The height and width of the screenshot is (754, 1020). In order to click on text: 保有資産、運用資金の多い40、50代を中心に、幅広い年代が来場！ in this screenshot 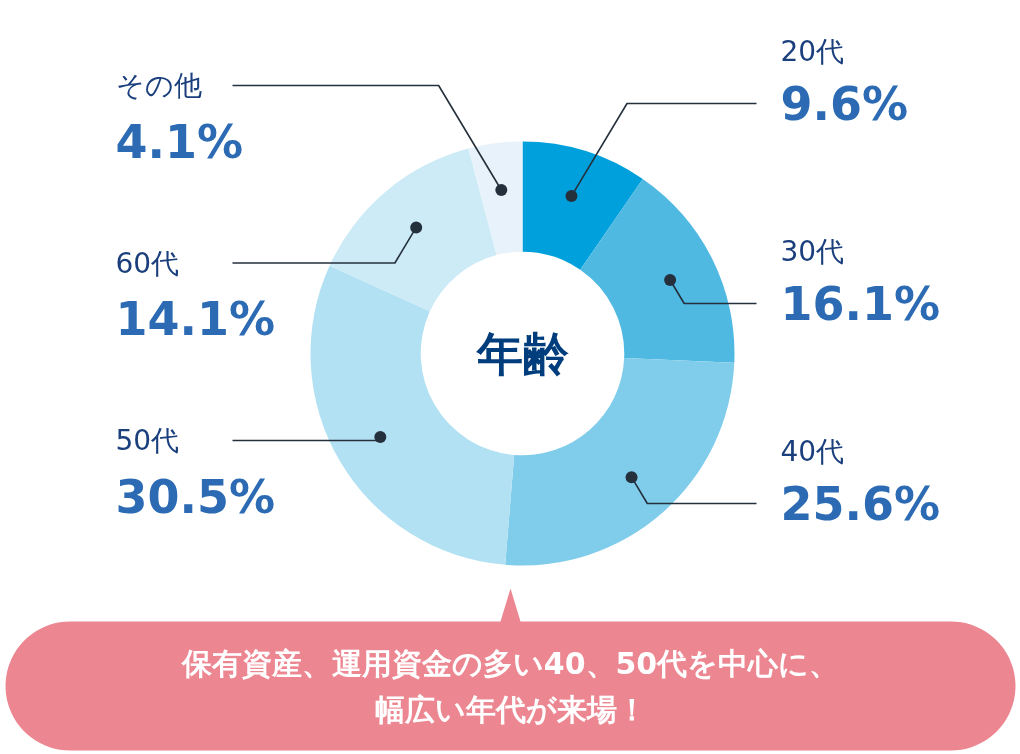, I will do `click(510, 686)`.